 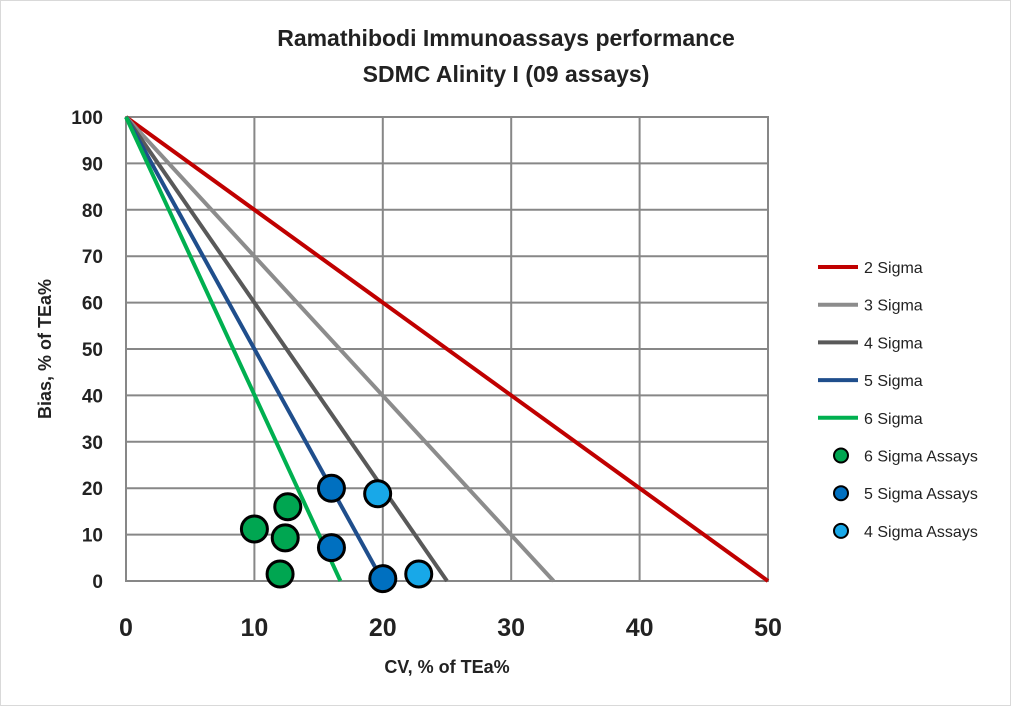 I want to click on legend-label: 6 Sigma, so click(x=893, y=419).